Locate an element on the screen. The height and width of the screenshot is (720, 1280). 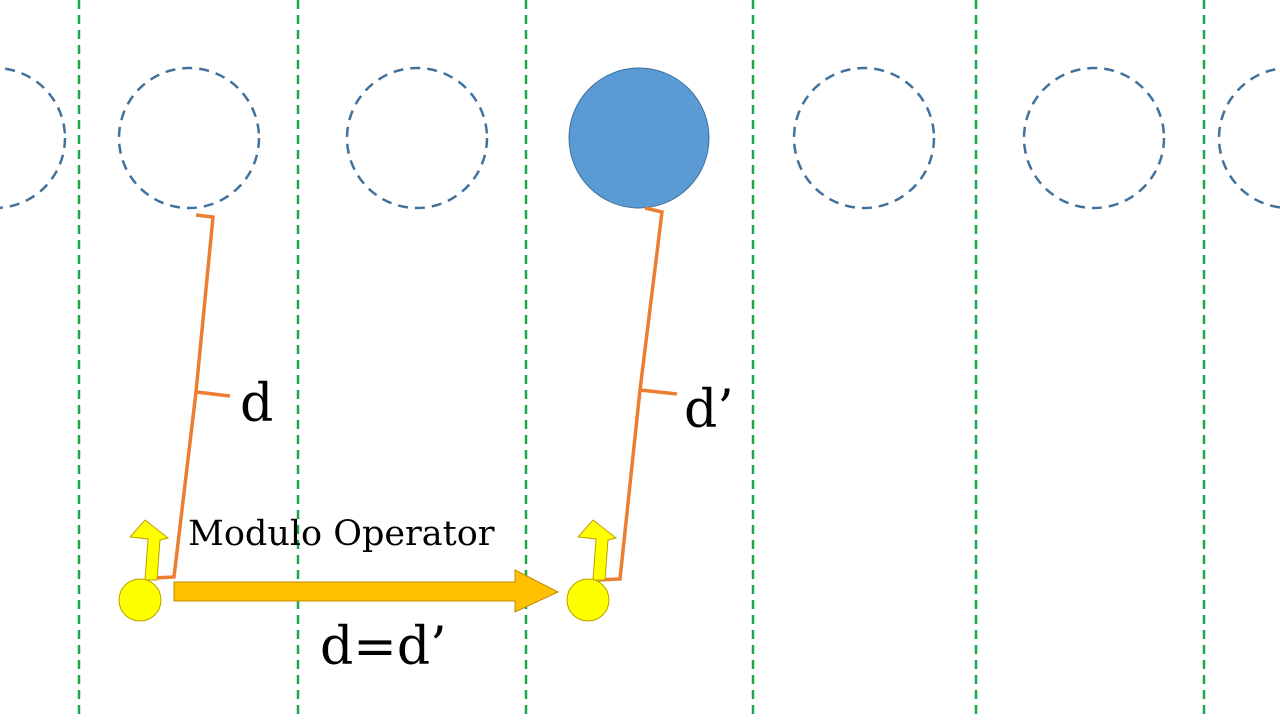
target-circle is located at coordinates (639, 138).